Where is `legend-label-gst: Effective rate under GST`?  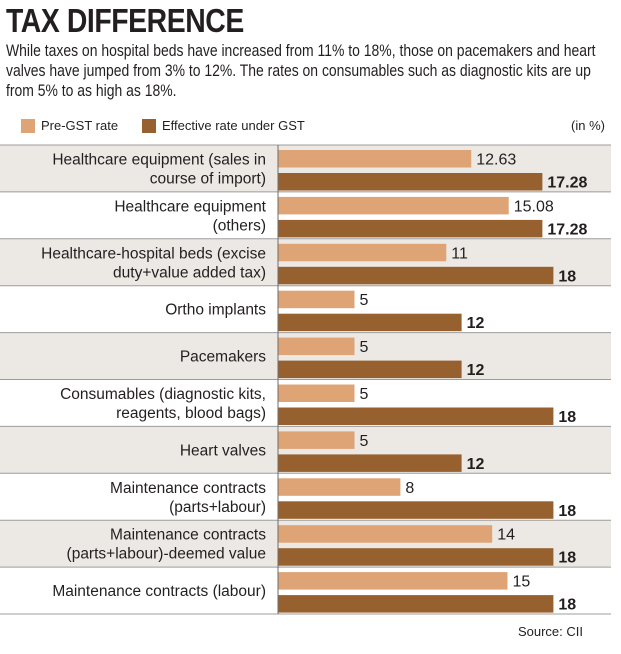 legend-label-gst: Effective rate under GST is located at coordinates (233, 125).